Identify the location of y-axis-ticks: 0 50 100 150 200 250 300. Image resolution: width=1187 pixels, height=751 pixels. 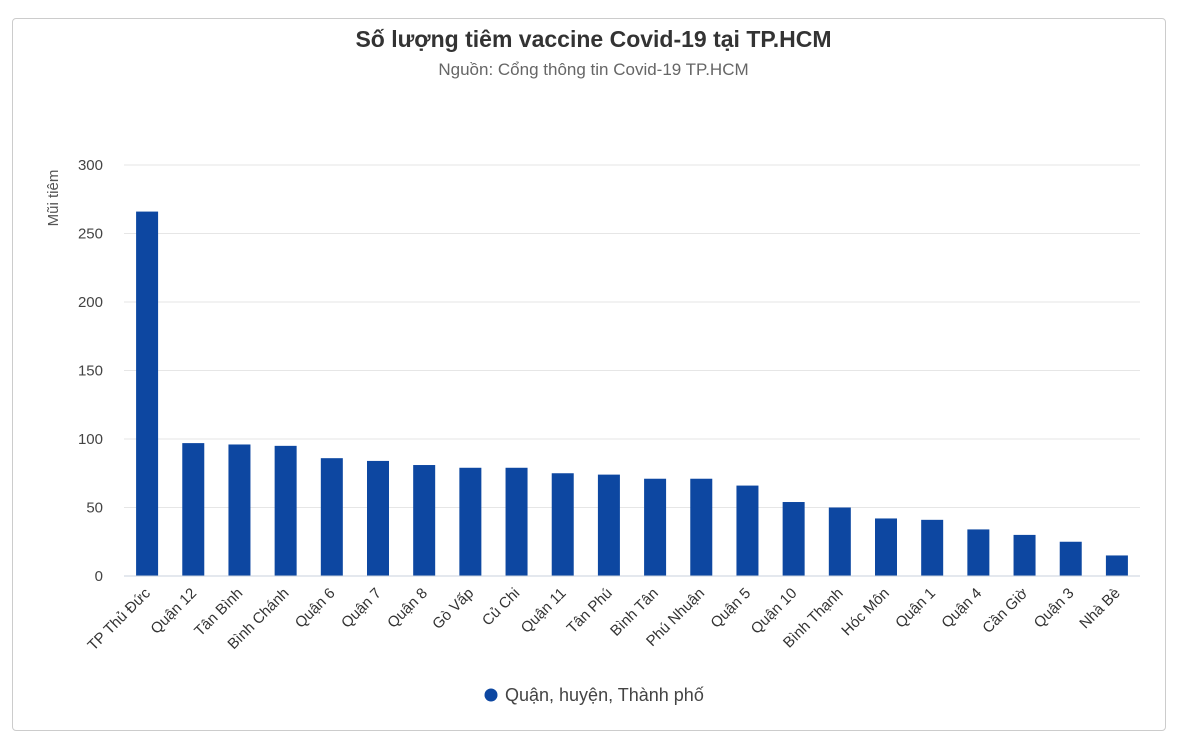
(90, 371).